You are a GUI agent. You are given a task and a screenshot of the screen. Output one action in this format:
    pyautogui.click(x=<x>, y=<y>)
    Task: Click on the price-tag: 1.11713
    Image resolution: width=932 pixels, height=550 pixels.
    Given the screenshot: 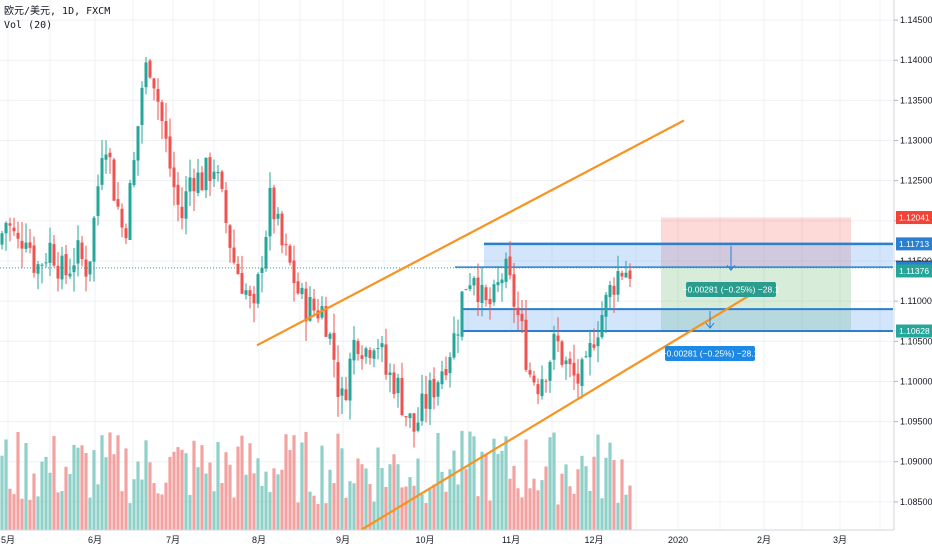 What is the action you would take?
    pyautogui.click(x=914, y=244)
    